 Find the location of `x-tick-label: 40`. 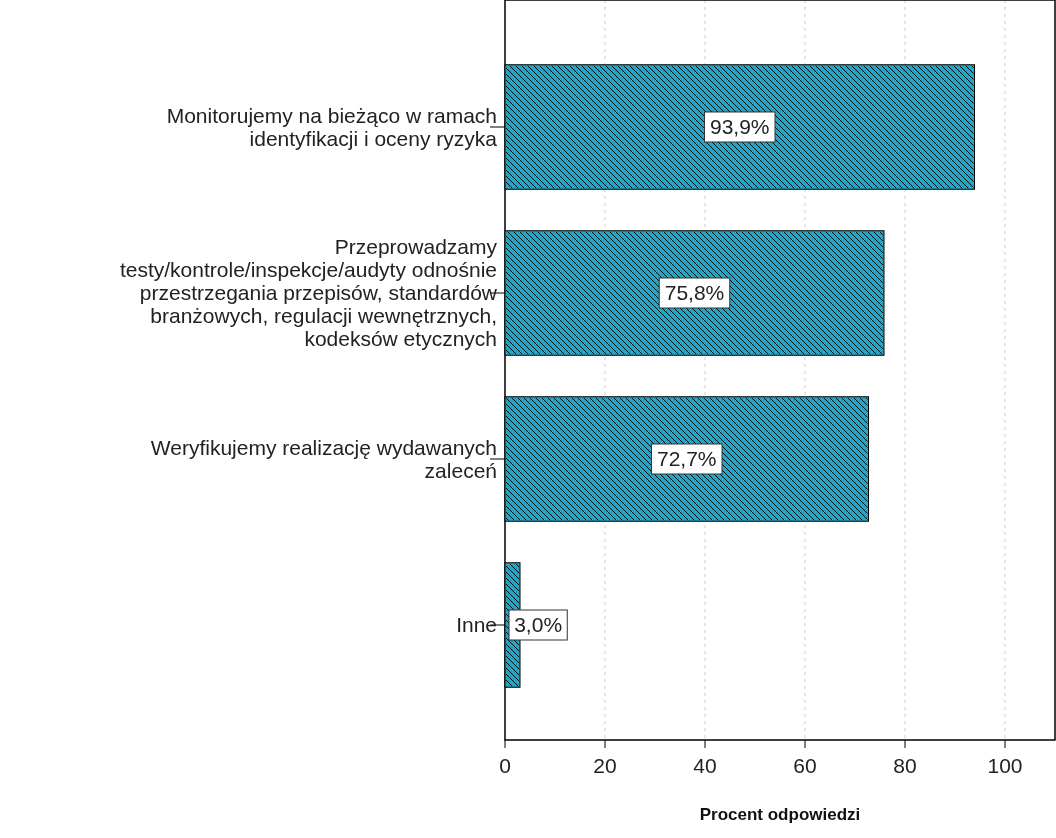

x-tick-label: 40 is located at coordinates (705, 765).